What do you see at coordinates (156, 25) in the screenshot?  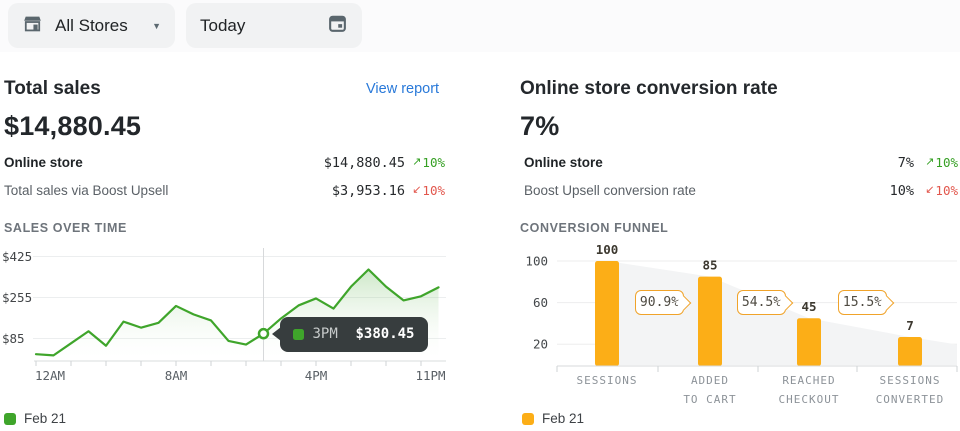 I see `chevron-down-icon: ▼` at bounding box center [156, 25].